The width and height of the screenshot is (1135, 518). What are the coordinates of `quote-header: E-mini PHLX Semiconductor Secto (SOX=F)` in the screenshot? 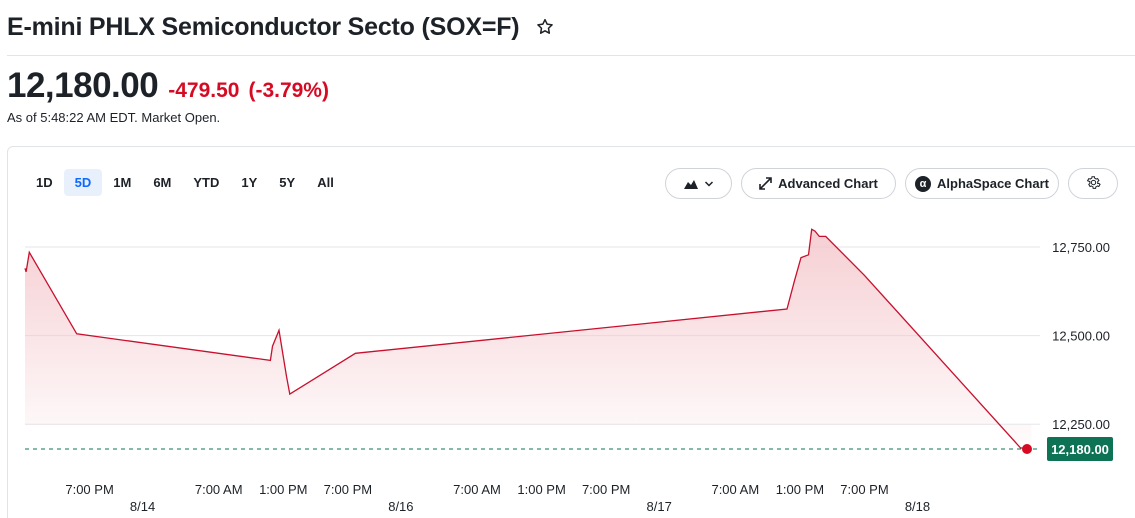 It's located at (281, 27).